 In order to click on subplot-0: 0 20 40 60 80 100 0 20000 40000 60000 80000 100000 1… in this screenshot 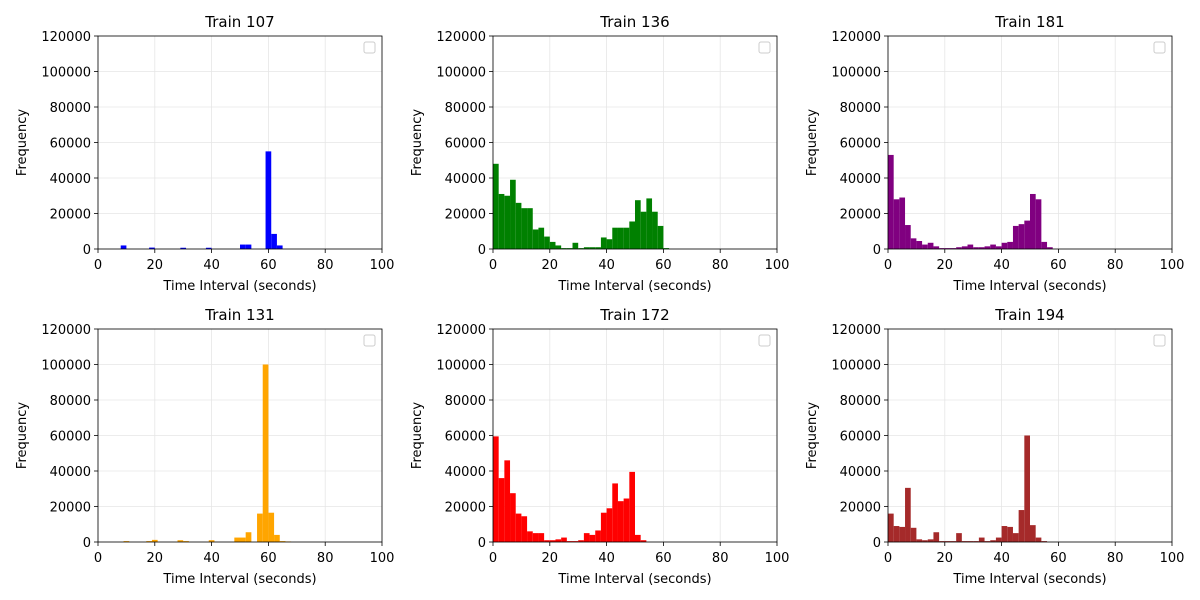, I will do `click(204, 153)`.